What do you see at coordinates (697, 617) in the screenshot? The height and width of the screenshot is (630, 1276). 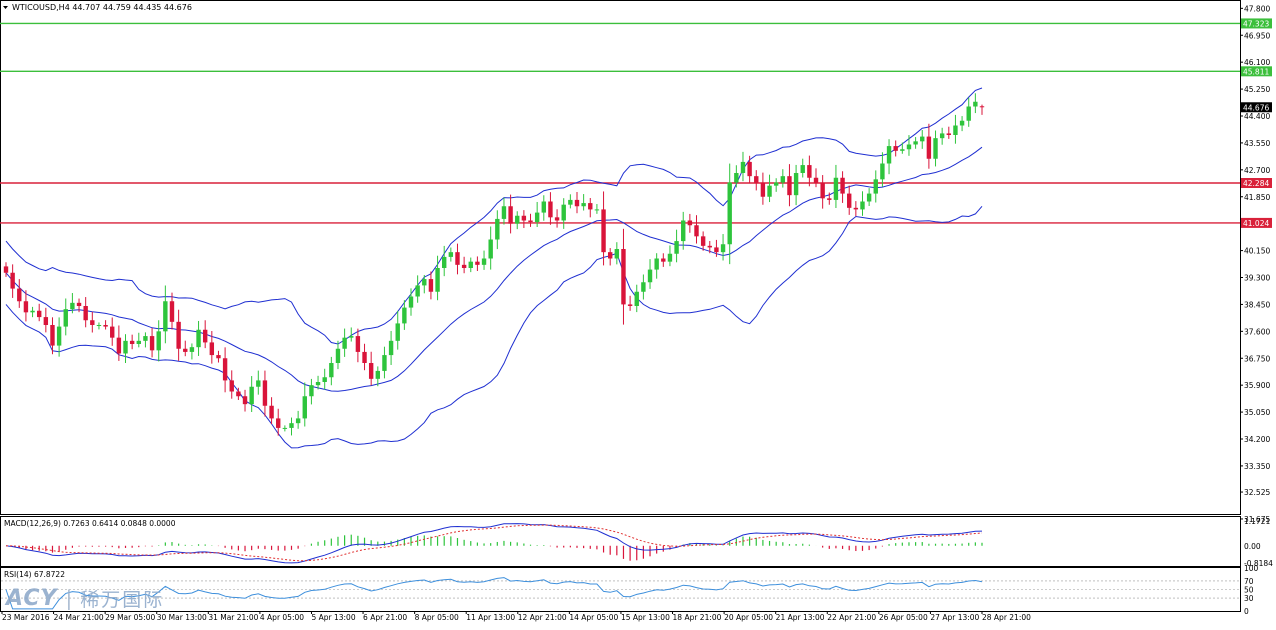 I see `x-tick-label: 18 Apr 21:00` at bounding box center [697, 617].